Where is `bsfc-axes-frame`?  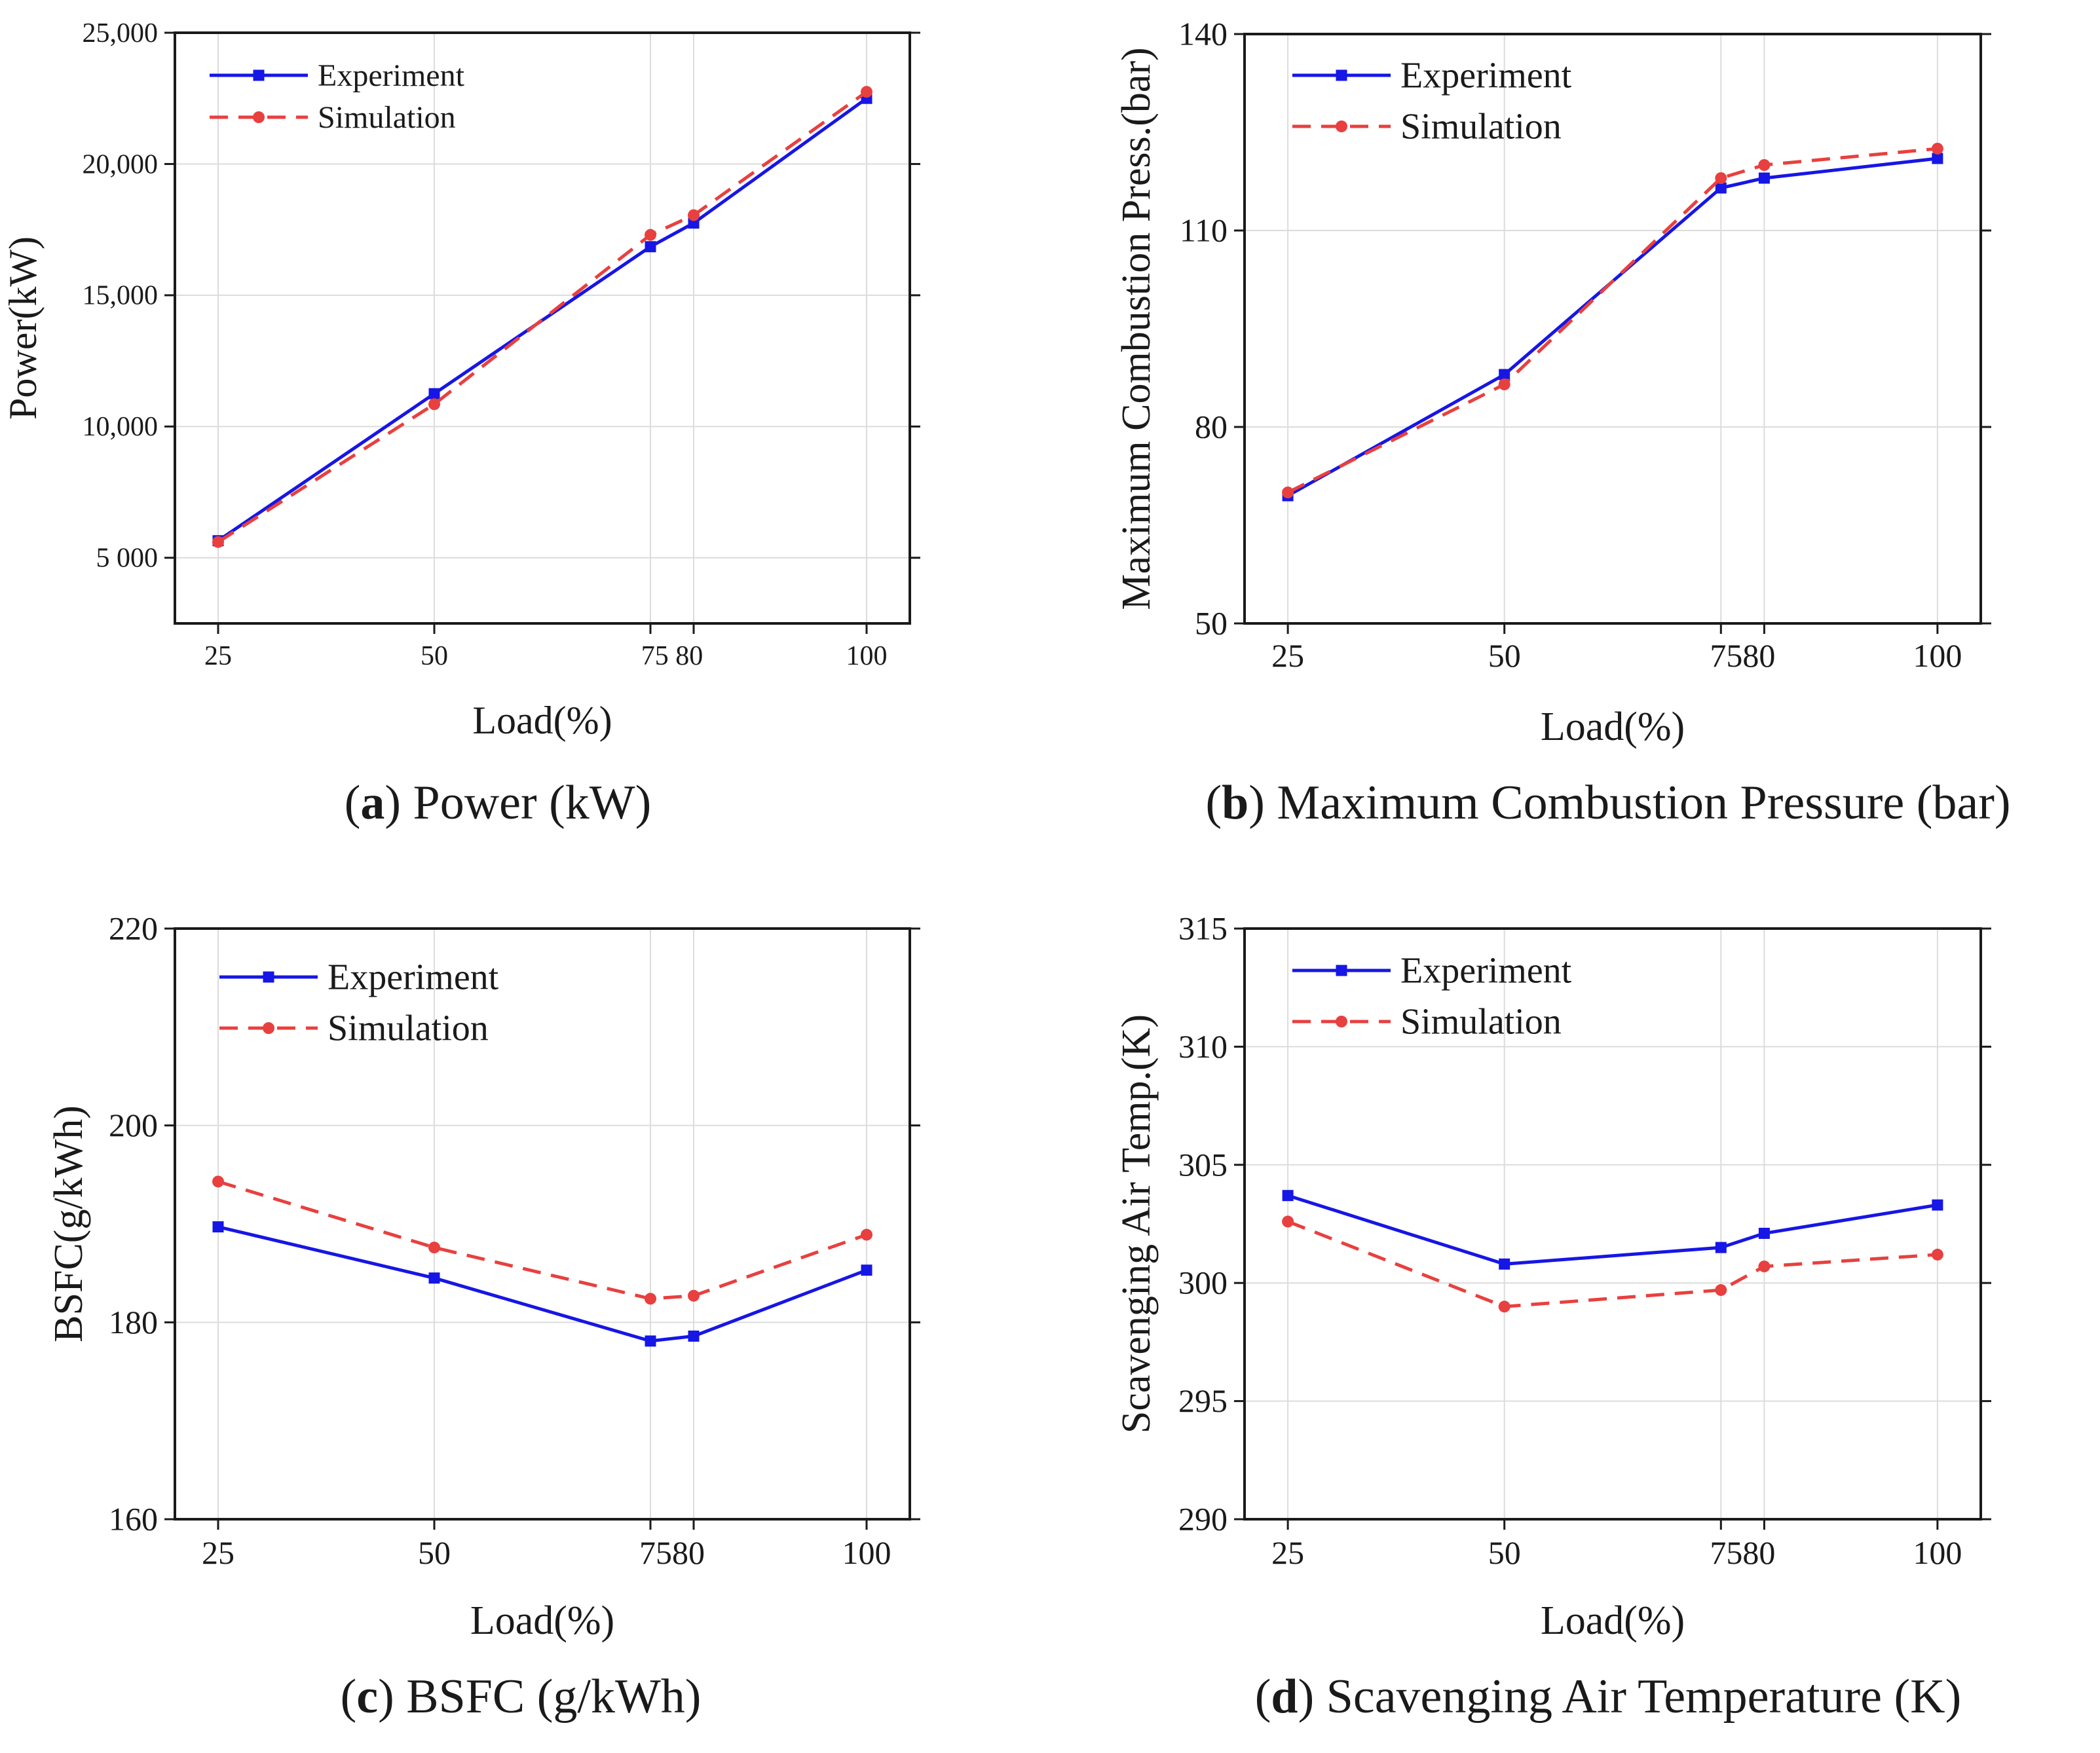 bsfc-axes-frame is located at coordinates (542, 1224).